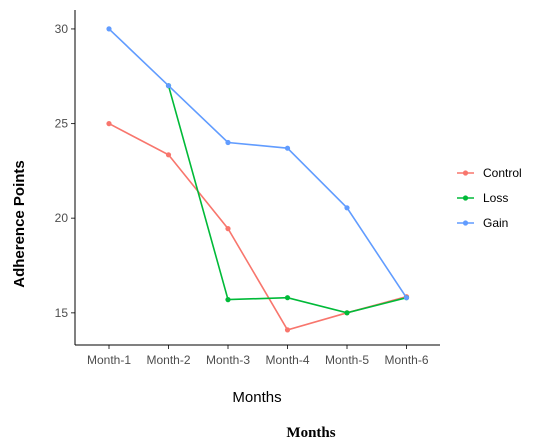  What do you see at coordinates (168, 360) in the screenshot?
I see `x-tick-label: Month-2` at bounding box center [168, 360].